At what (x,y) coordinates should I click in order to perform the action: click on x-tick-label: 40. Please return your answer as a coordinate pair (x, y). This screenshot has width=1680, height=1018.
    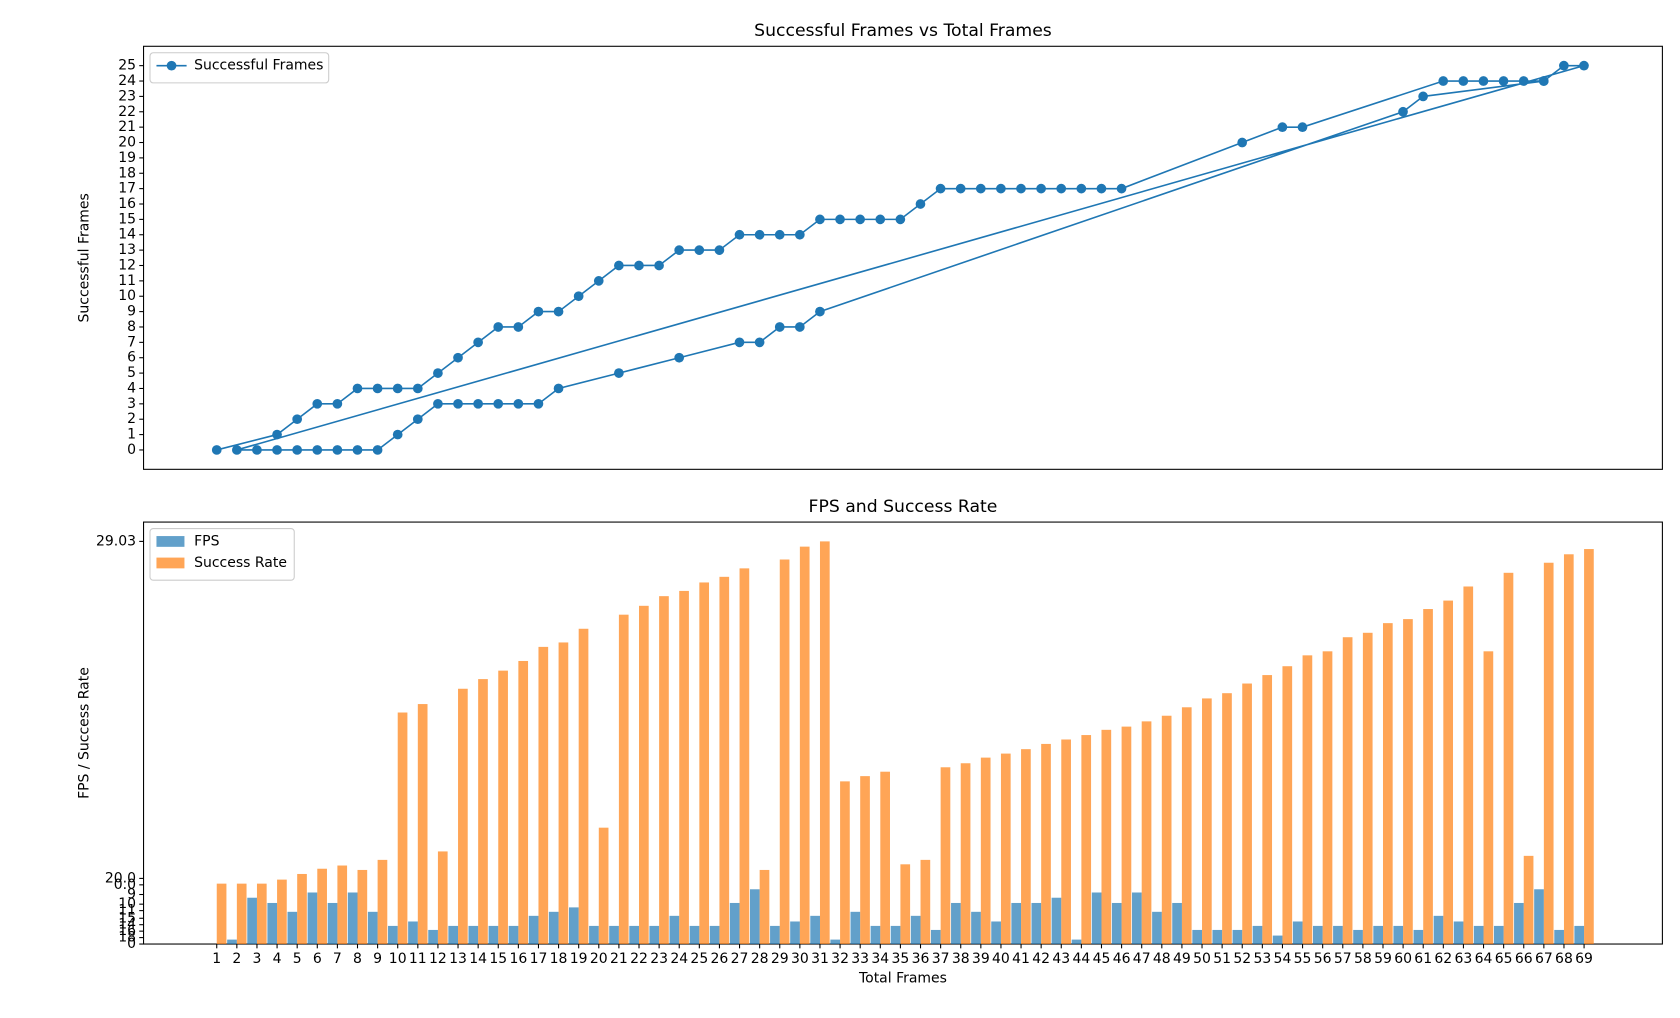
    Looking at the image, I should click on (1001, 959).